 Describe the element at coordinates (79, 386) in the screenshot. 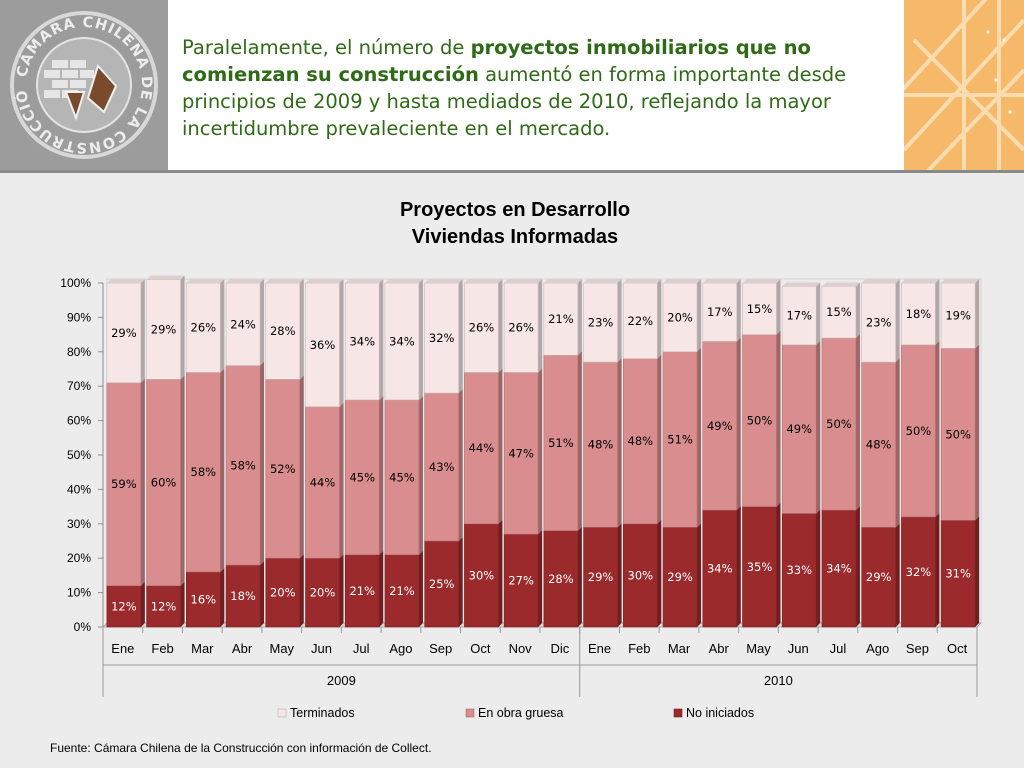

I see `y-tick-label: 70%` at that location.